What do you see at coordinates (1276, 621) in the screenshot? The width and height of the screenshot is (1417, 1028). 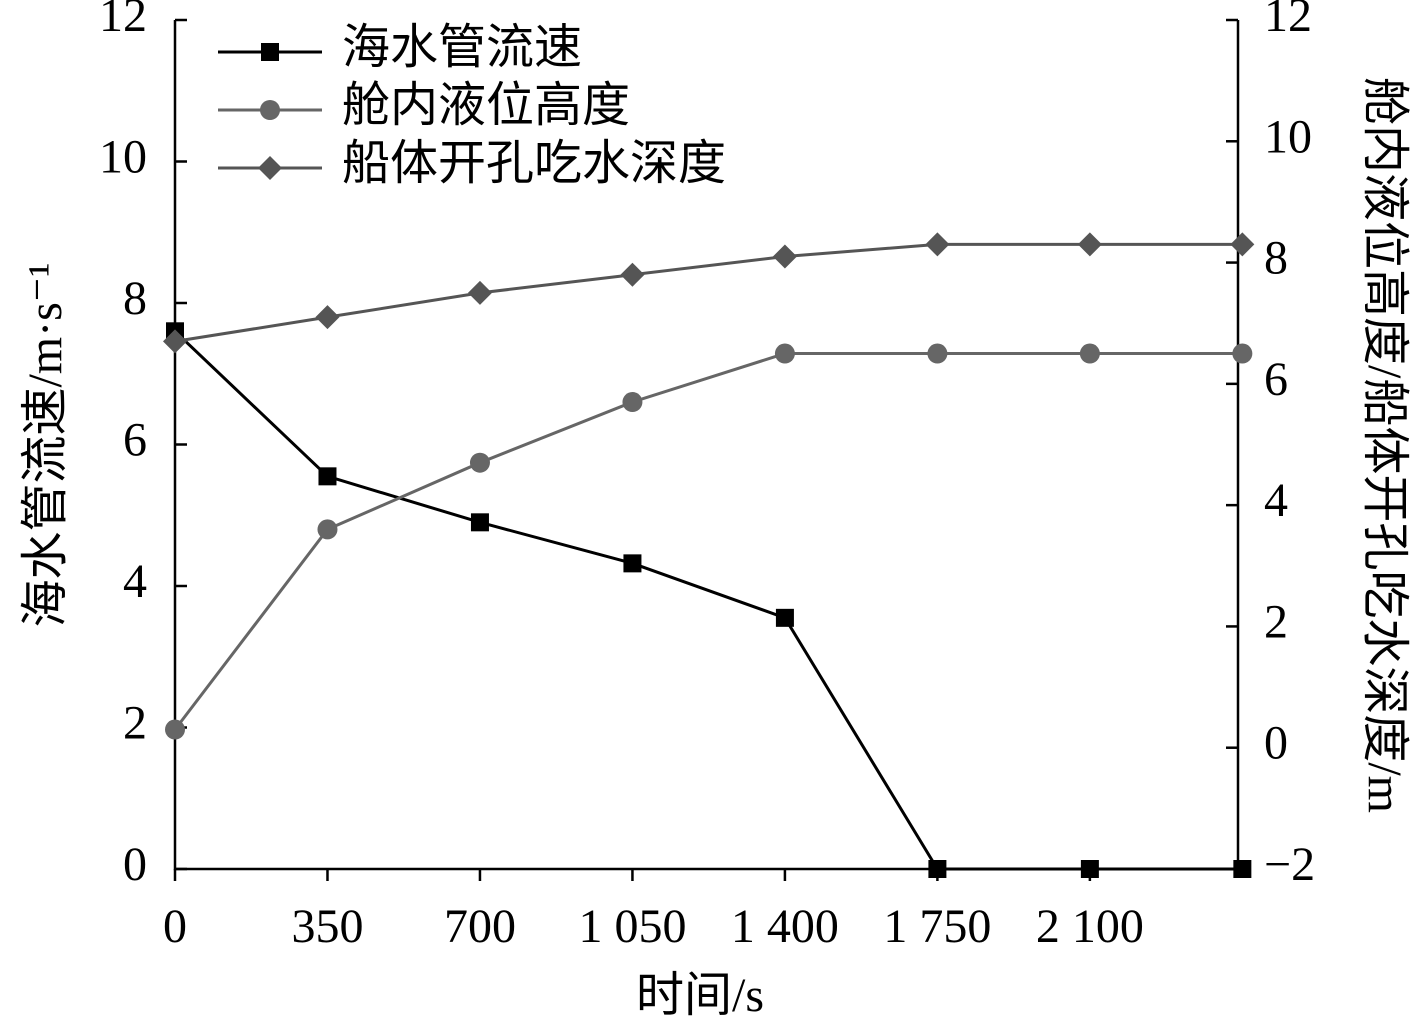 I see `y2-tick-label: 2` at bounding box center [1276, 621].